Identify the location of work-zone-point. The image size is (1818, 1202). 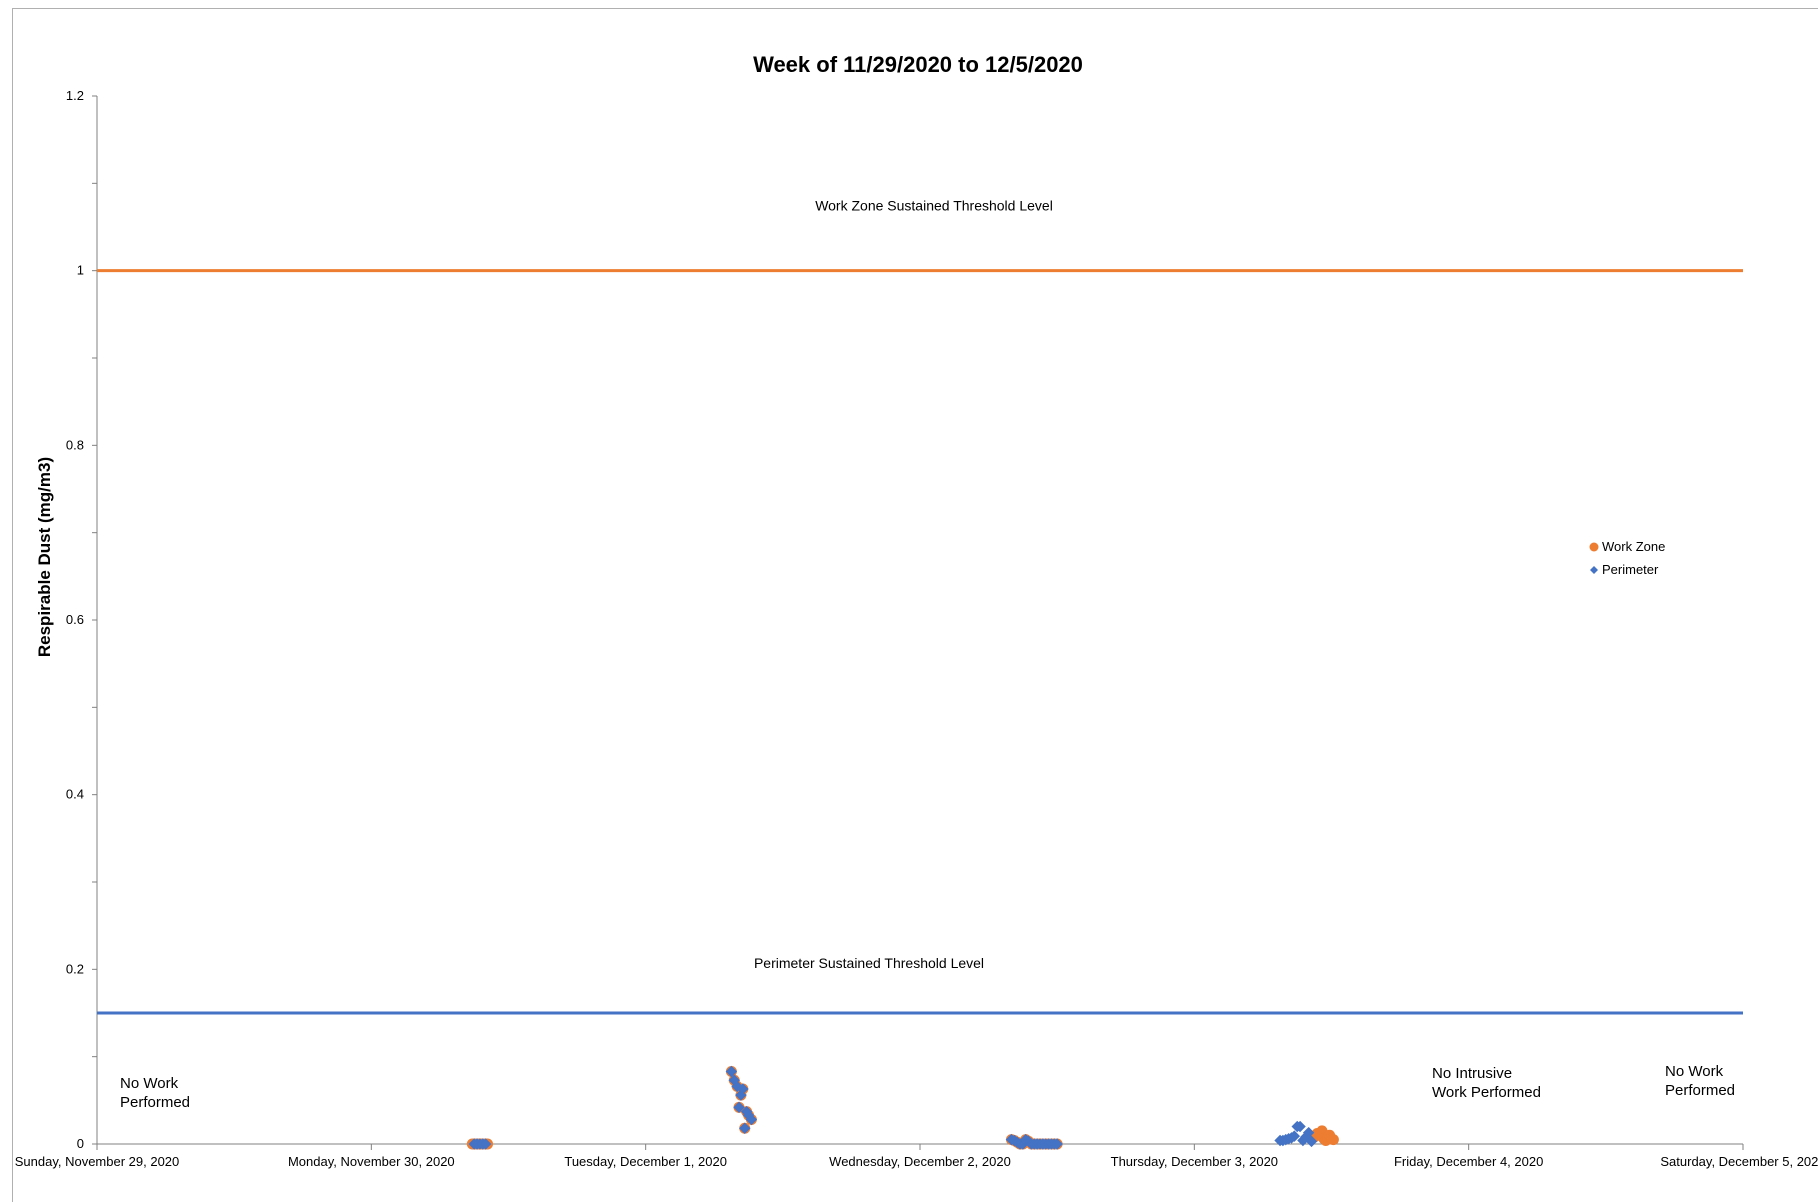
(1333, 1140).